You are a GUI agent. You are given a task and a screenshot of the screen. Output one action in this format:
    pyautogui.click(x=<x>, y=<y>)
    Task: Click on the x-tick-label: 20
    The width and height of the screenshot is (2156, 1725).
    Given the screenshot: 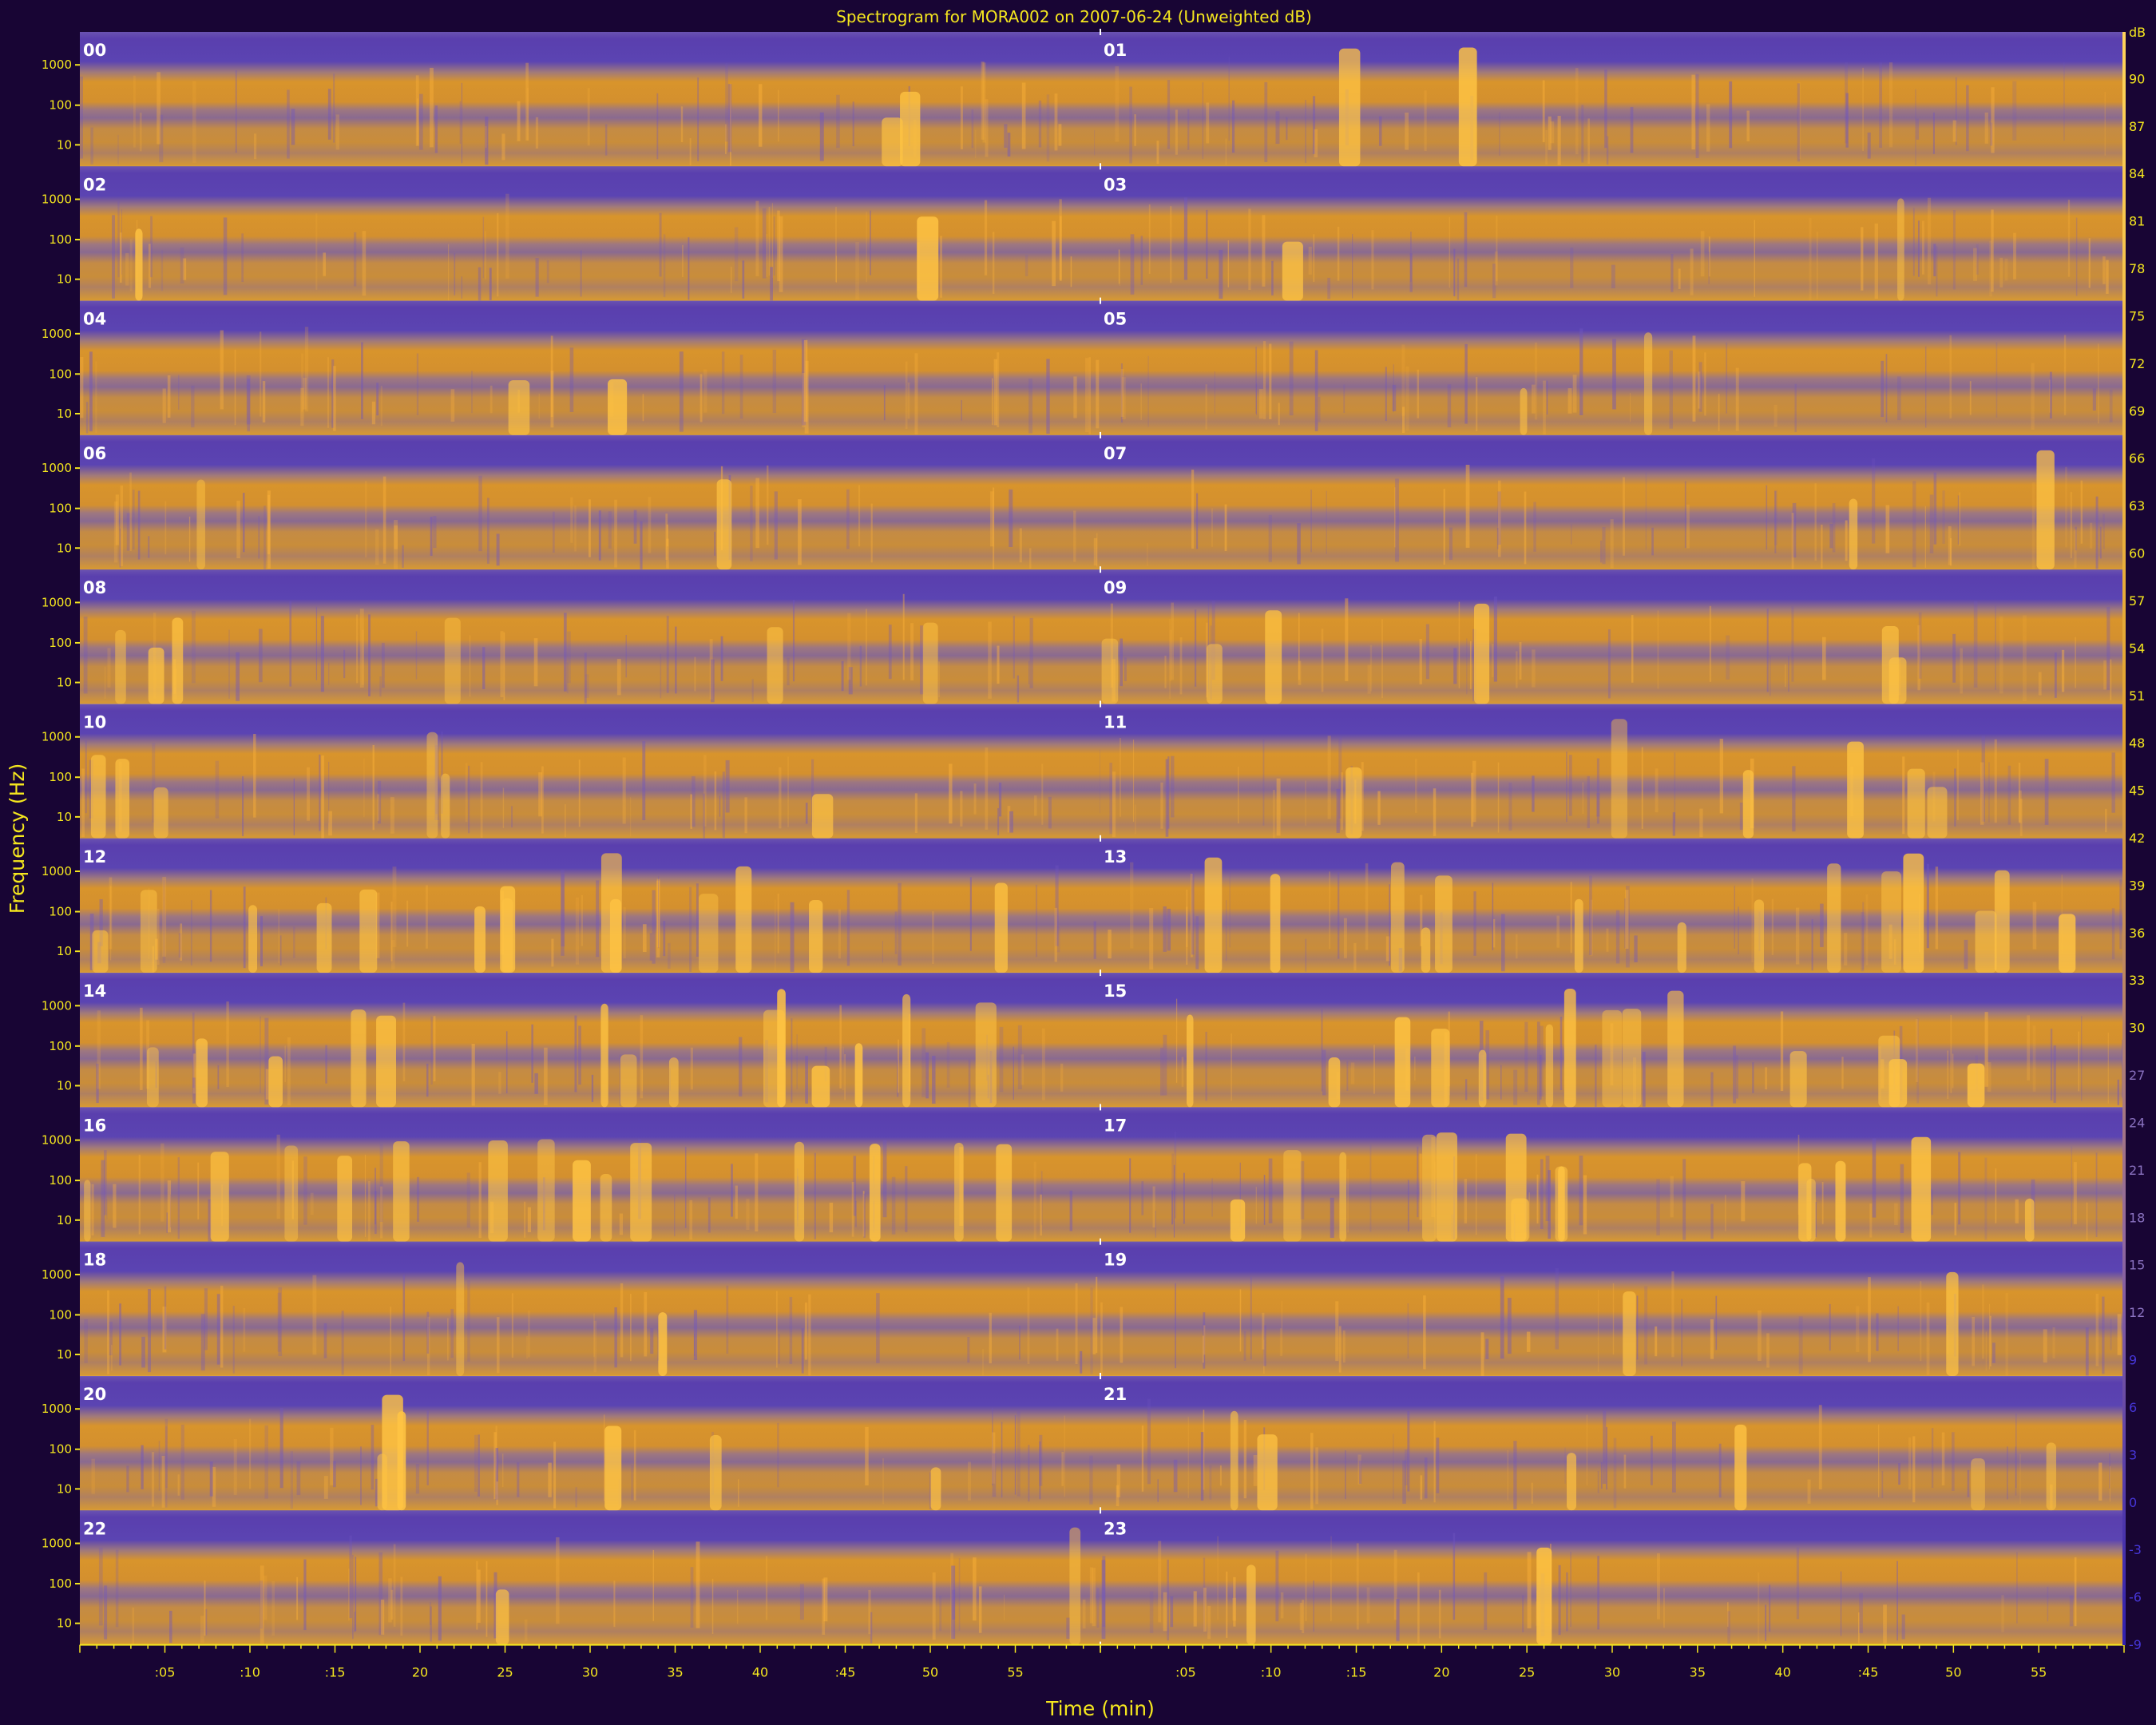 What is the action you would take?
    pyautogui.click(x=1441, y=1673)
    